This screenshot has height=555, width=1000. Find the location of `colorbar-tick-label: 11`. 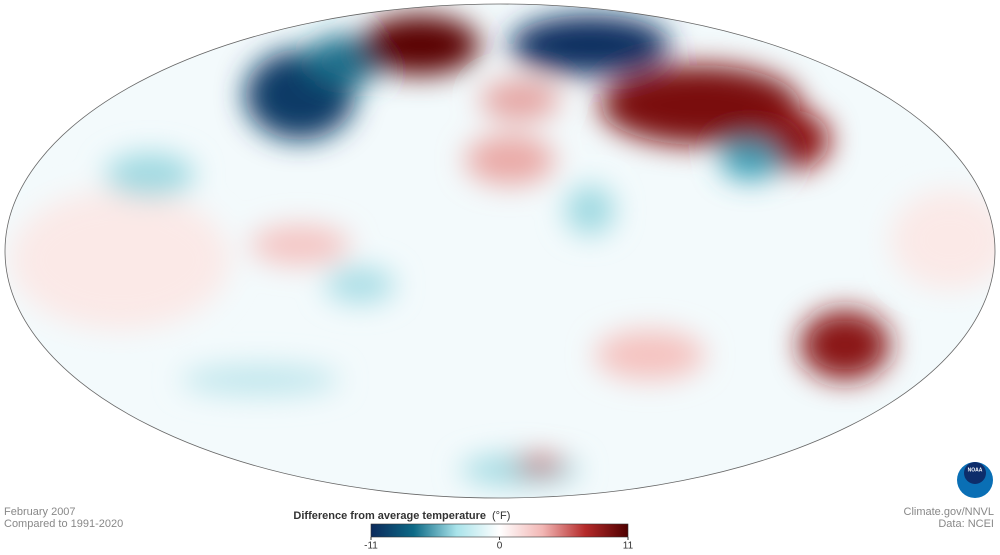

colorbar-tick-label: 11 is located at coordinates (628, 546).